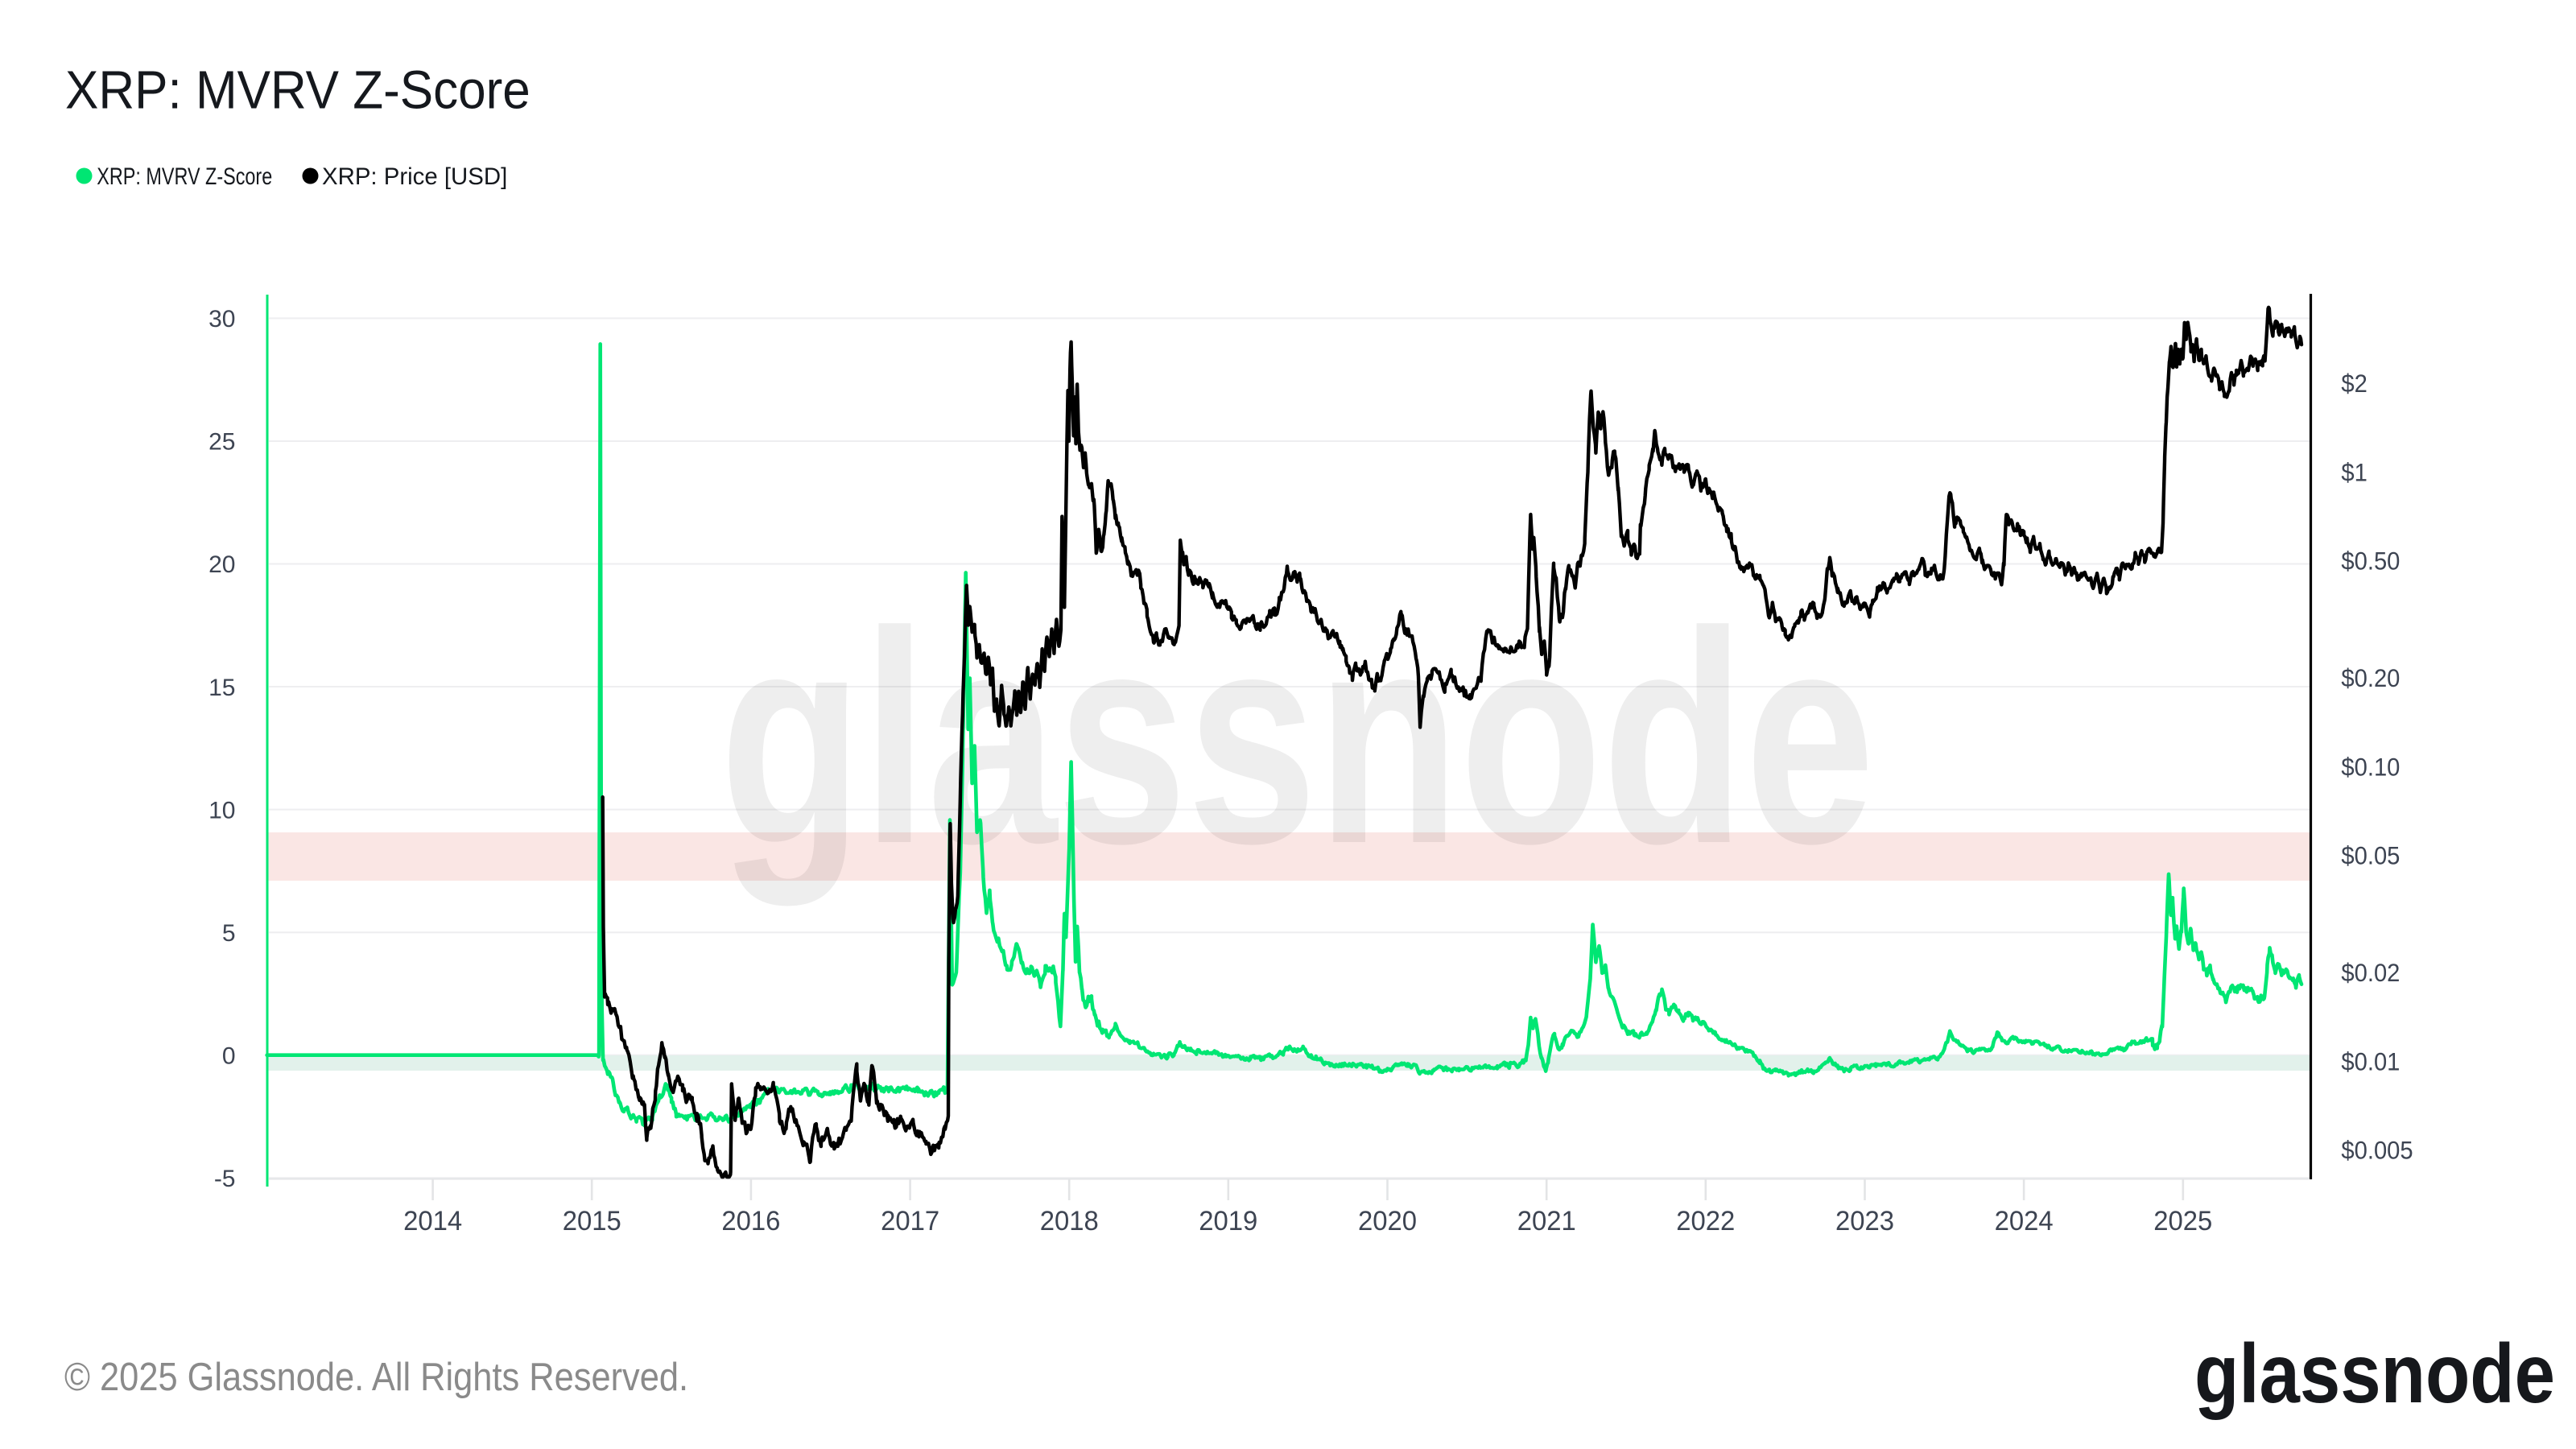  I want to click on svg-text: 25, so click(221, 442).